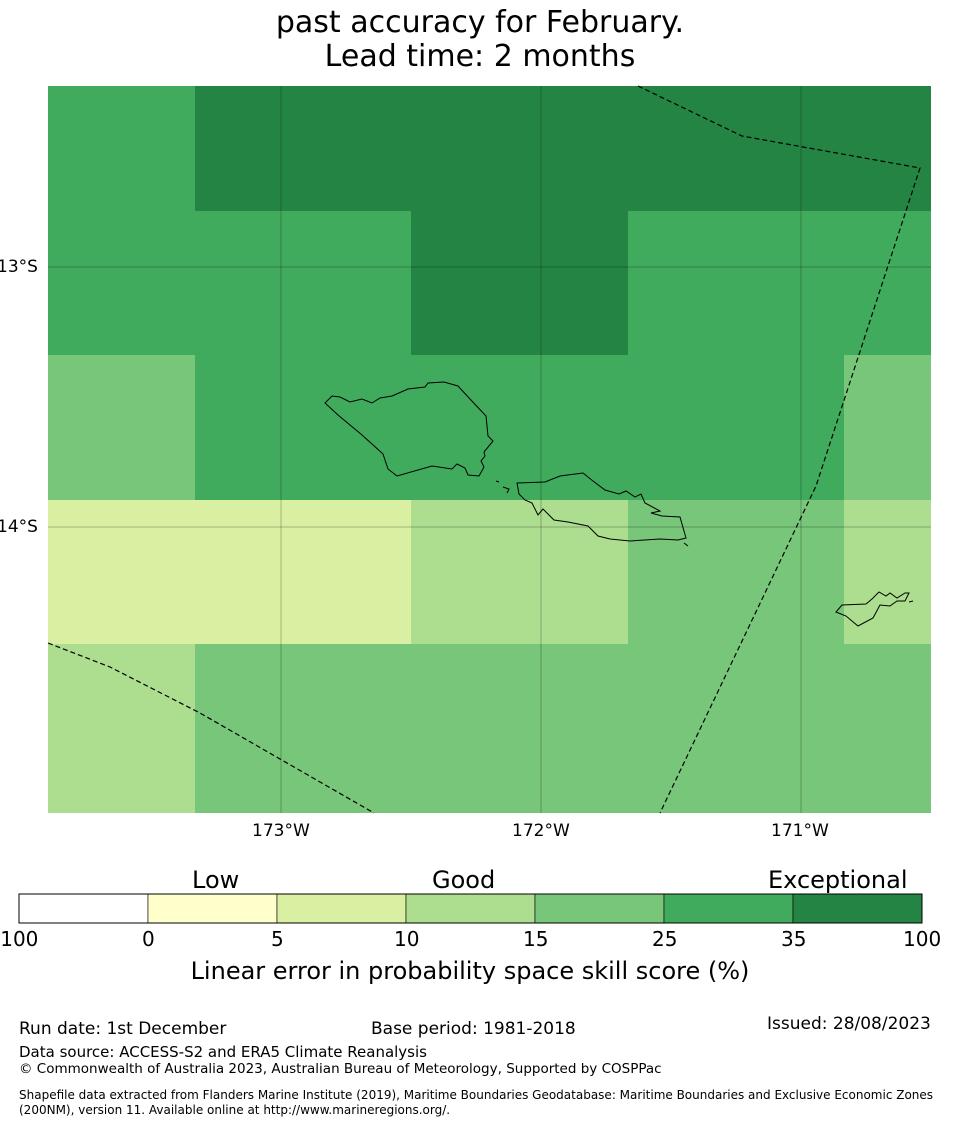  I want to click on issued-date: Issued: 28/08/2023, so click(849, 1024).